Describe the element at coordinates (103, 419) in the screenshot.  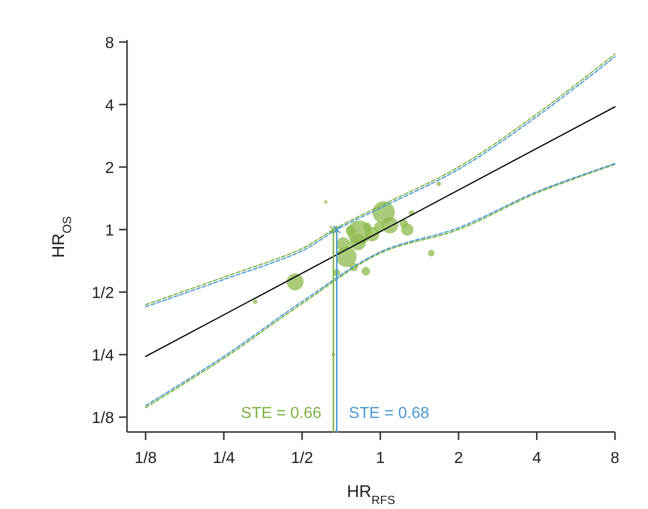
I see `y-tick-label: 1/8` at that location.